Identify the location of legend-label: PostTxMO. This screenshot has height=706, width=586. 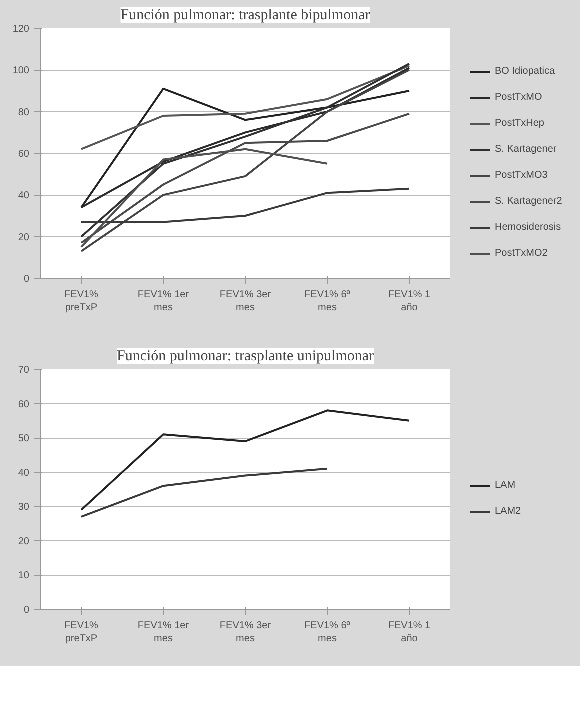
(518, 97).